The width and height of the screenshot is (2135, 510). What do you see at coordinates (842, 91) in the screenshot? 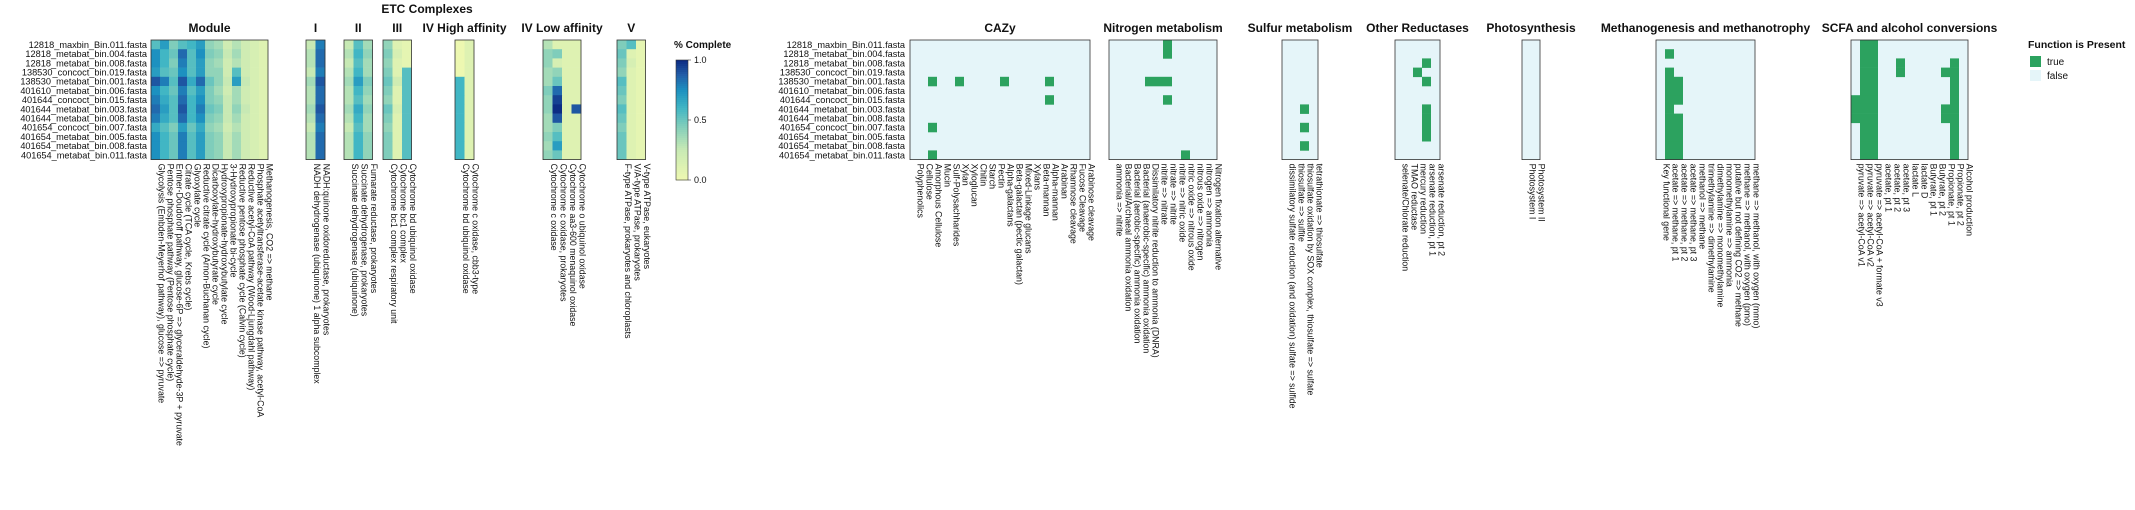
I see `row-label: 401610_metabat_bin.006.fasta` at bounding box center [842, 91].